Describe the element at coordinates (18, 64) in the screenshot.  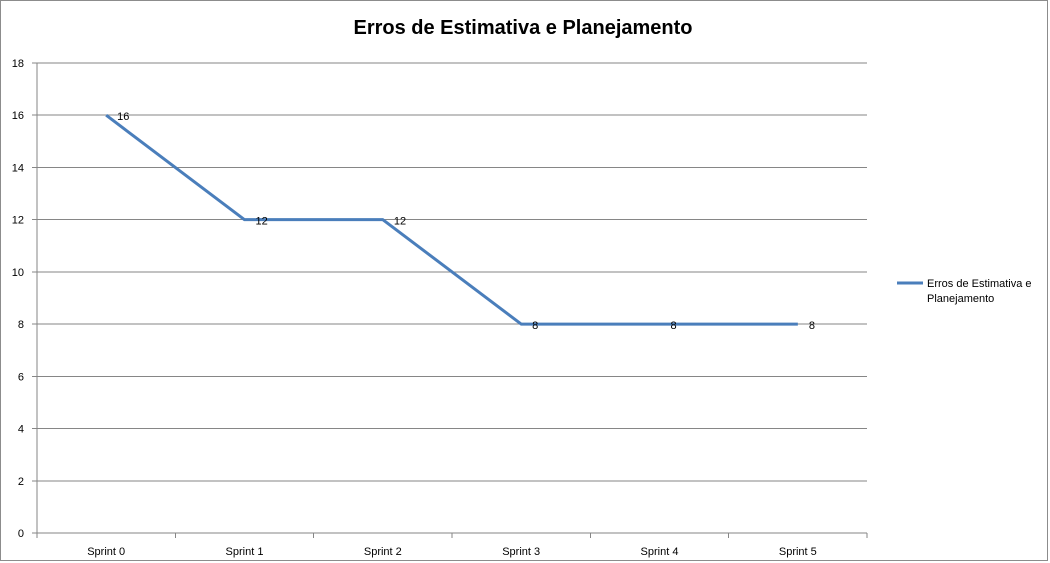
I see `y-tick-label: 18` at that location.